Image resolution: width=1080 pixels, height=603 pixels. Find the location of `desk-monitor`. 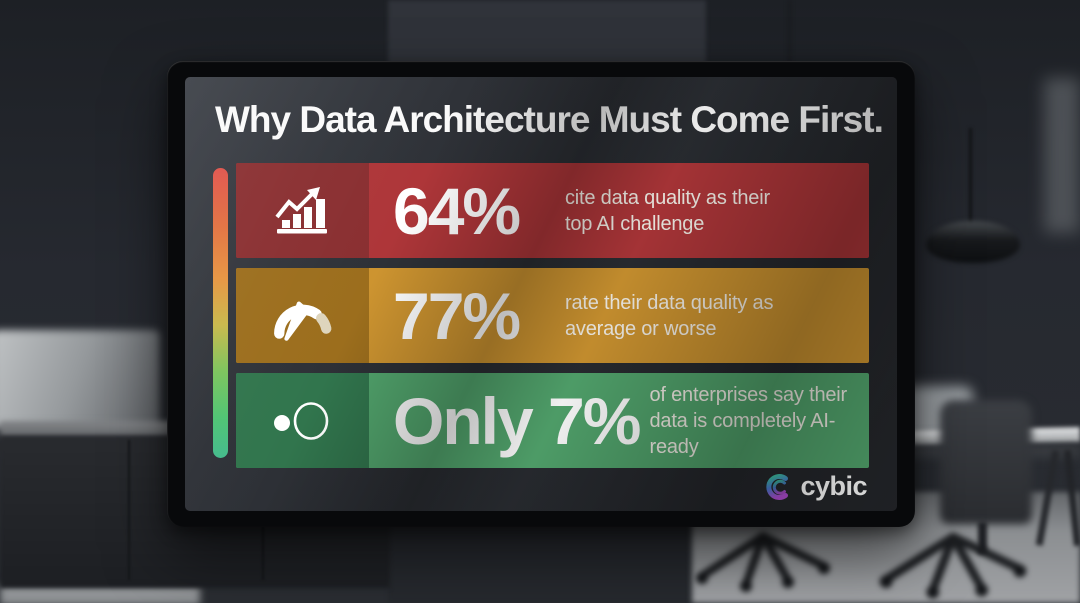

desk-monitor is located at coordinates (80, 379).